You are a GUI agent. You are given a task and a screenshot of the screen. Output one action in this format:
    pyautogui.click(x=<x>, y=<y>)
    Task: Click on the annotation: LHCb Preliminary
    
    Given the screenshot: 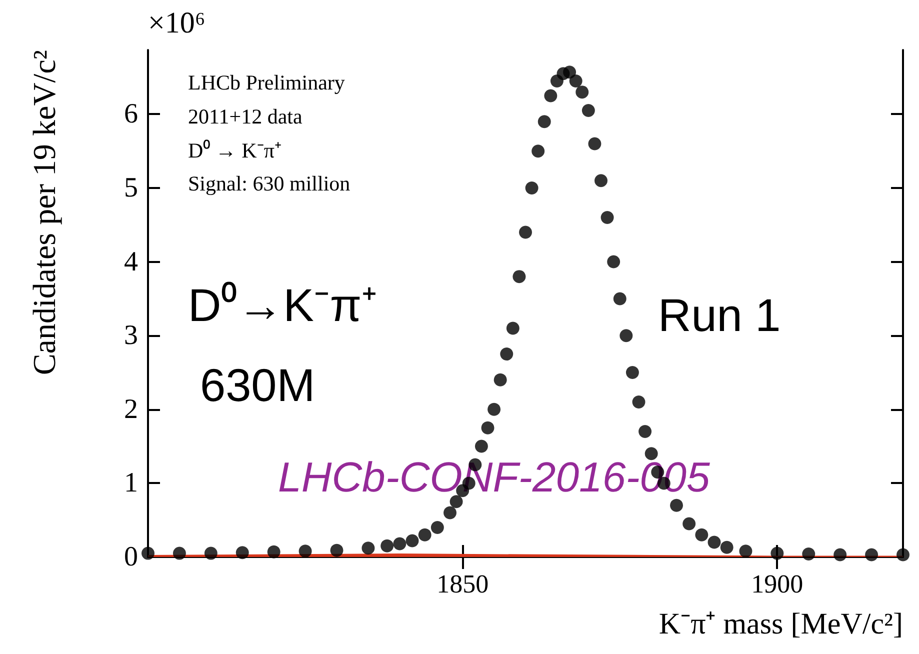 What is the action you would take?
    pyautogui.click(x=267, y=82)
    